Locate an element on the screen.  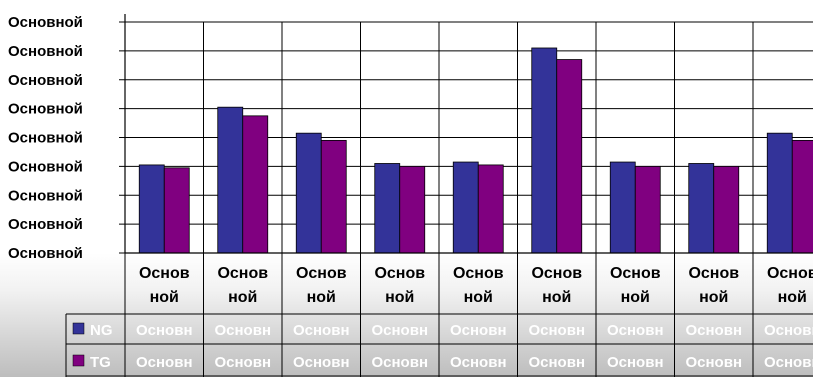
legend-swatch-NG is located at coordinates (78, 328).